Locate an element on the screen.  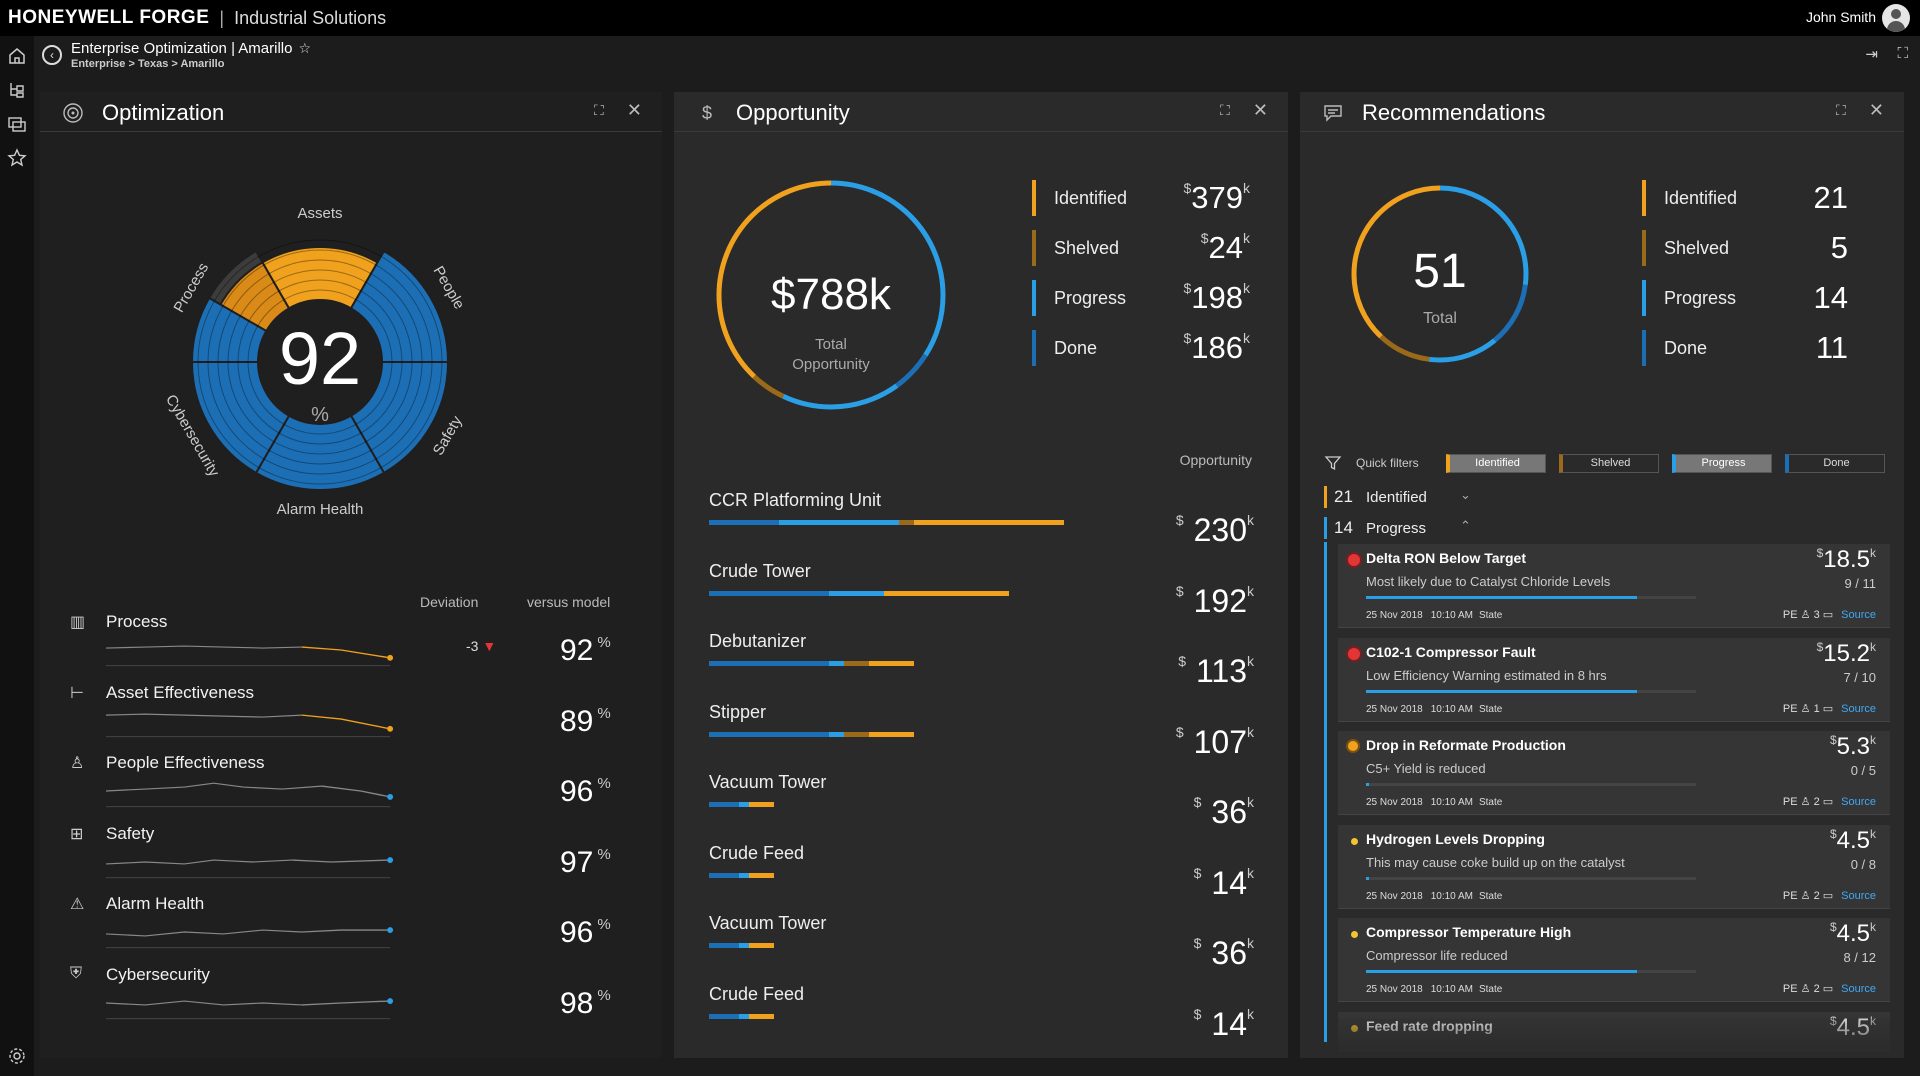
brand-logo: HONEYWELL FORGE is located at coordinates (109, 17).